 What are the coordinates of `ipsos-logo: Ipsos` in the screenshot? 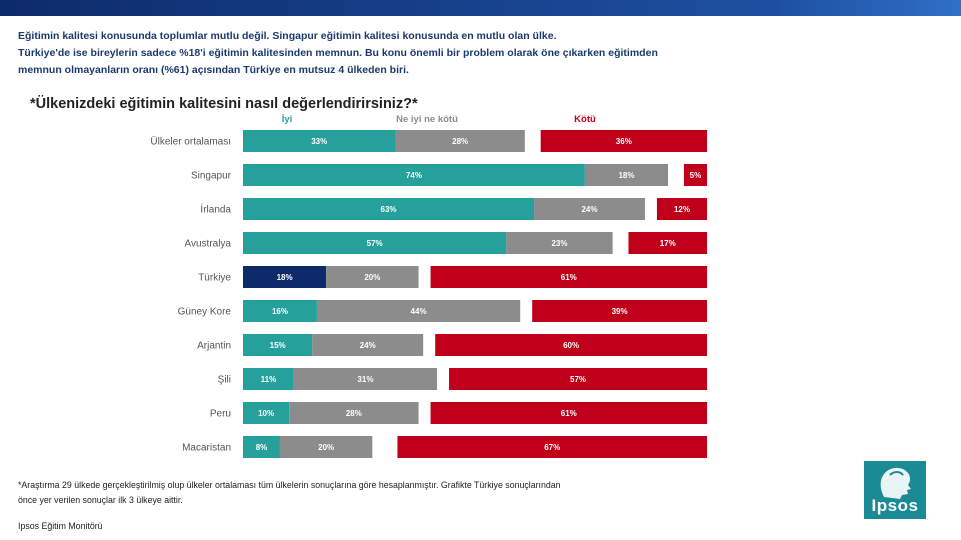 It's located at (895, 490).